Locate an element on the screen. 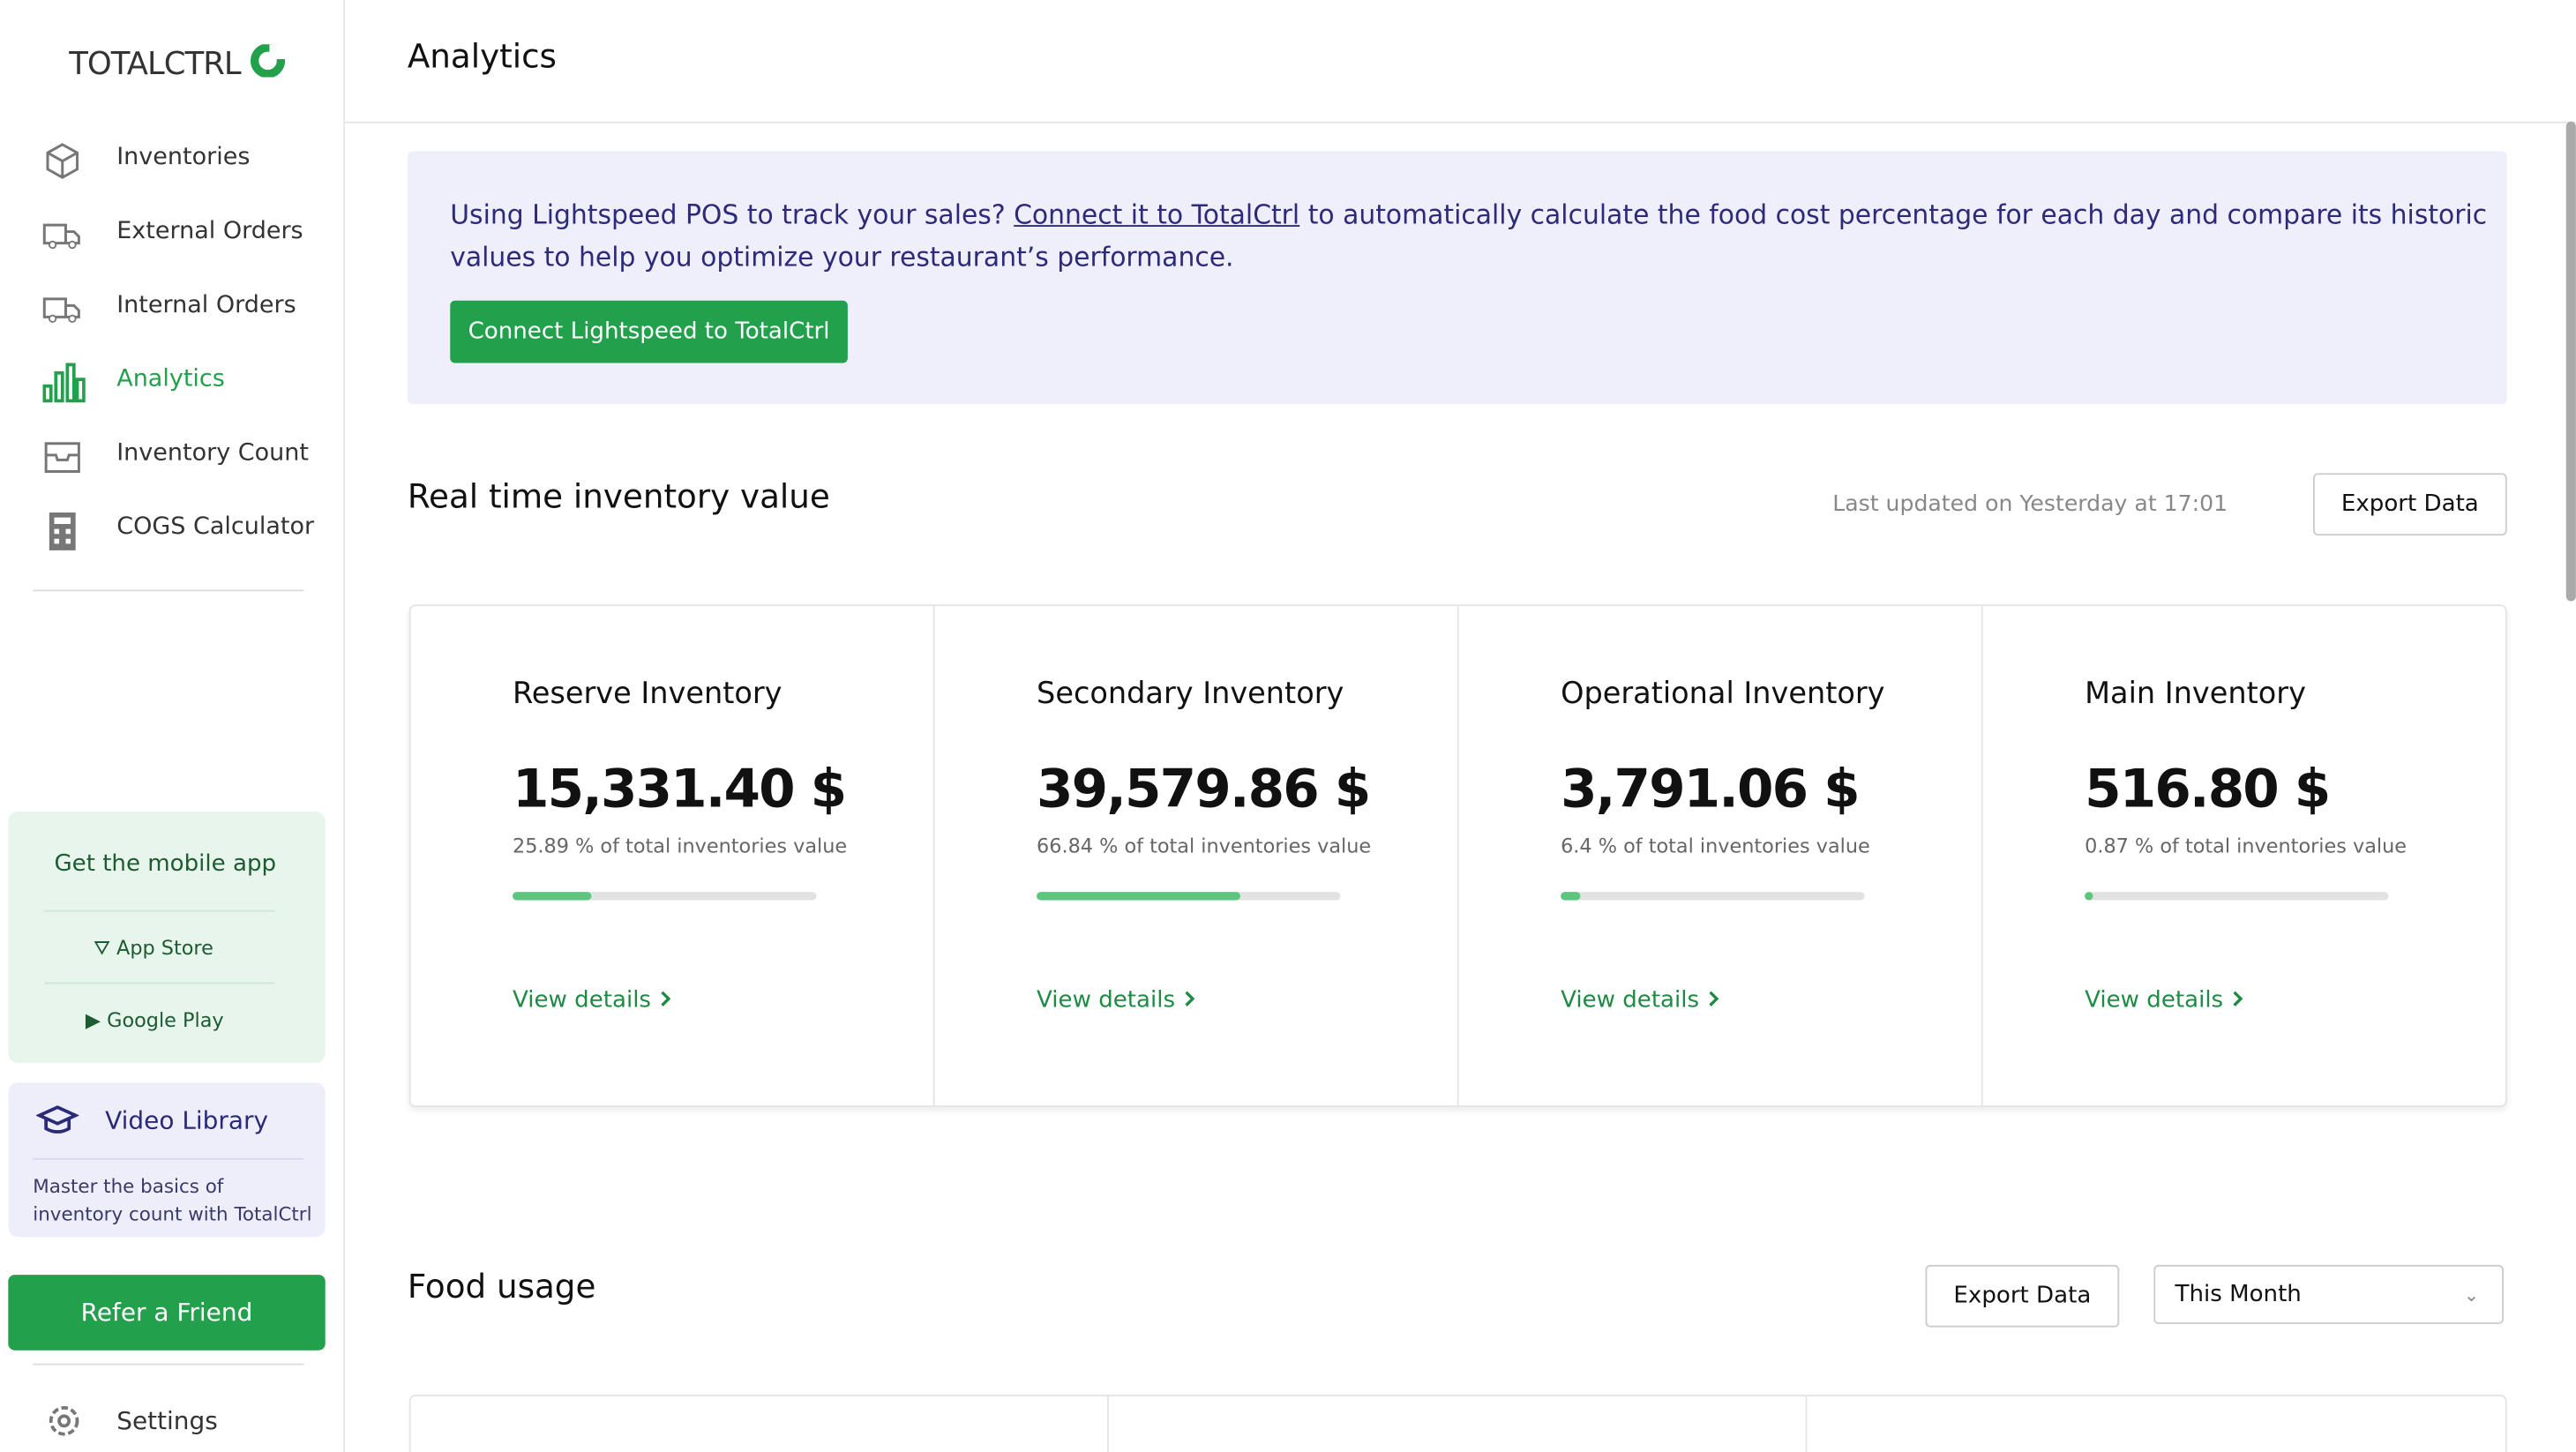 This screenshot has width=2576, height=1452. section-title: Real time inventory value is located at coordinates (618, 496).